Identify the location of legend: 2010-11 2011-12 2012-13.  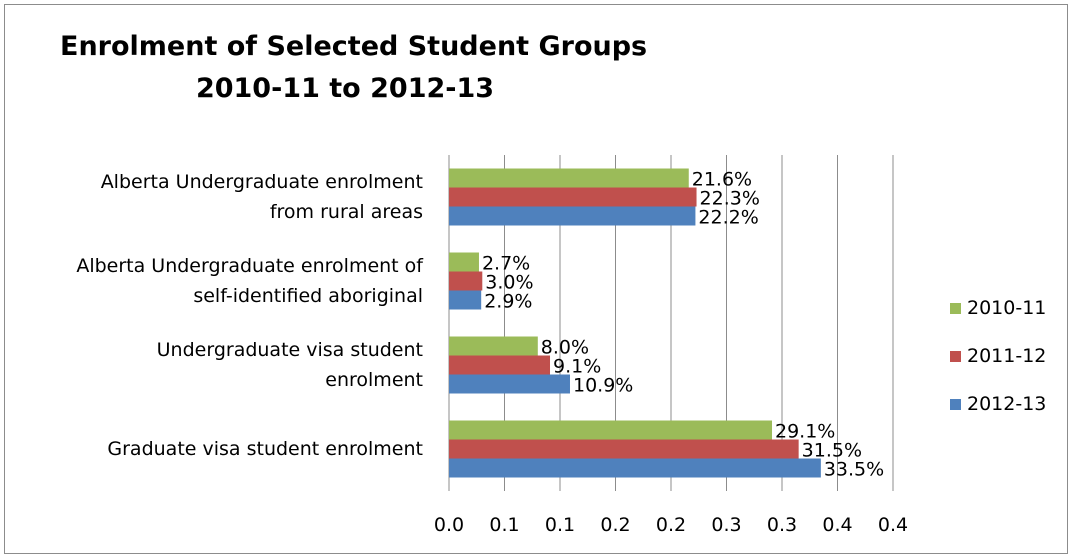
(998, 356).